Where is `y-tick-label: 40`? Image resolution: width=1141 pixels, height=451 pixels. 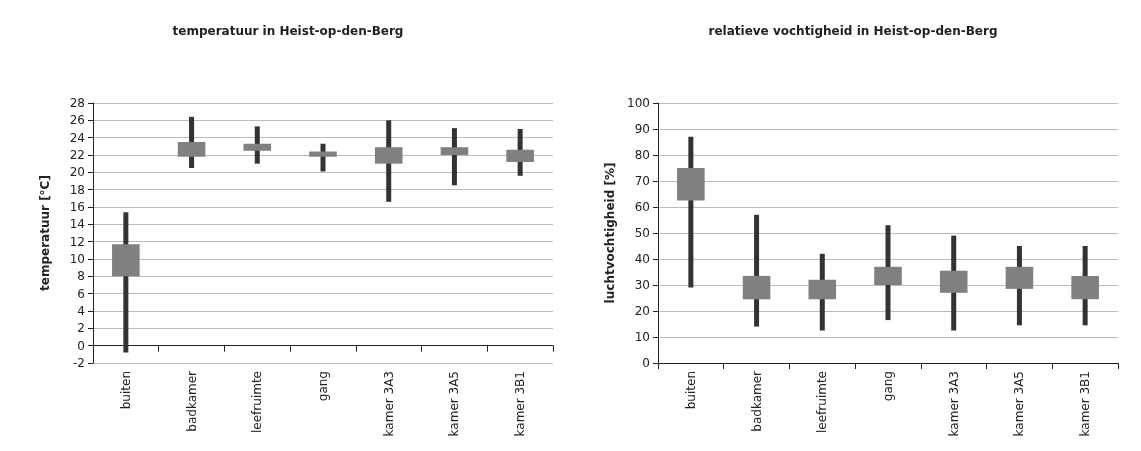
y-tick-label: 40 is located at coordinates (642, 259).